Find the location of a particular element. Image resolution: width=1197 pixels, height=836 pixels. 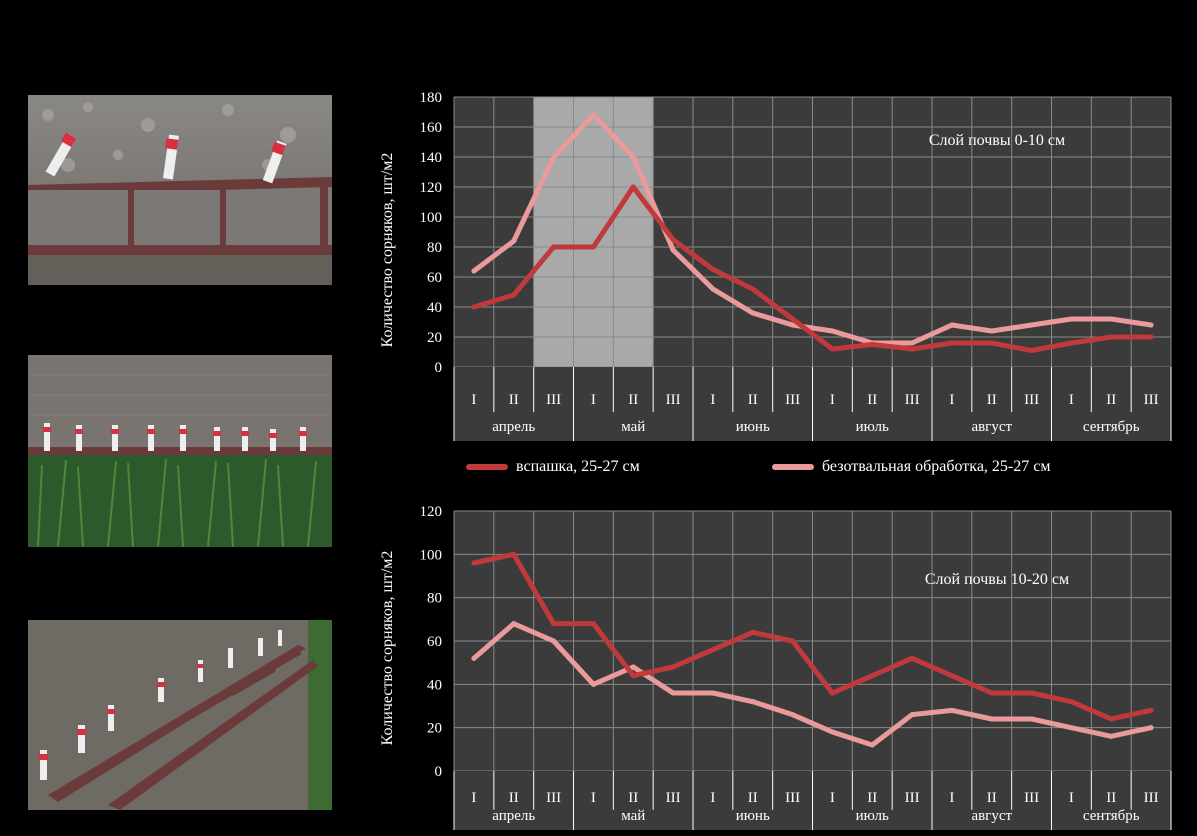

month-label: август is located at coordinates (991, 816).